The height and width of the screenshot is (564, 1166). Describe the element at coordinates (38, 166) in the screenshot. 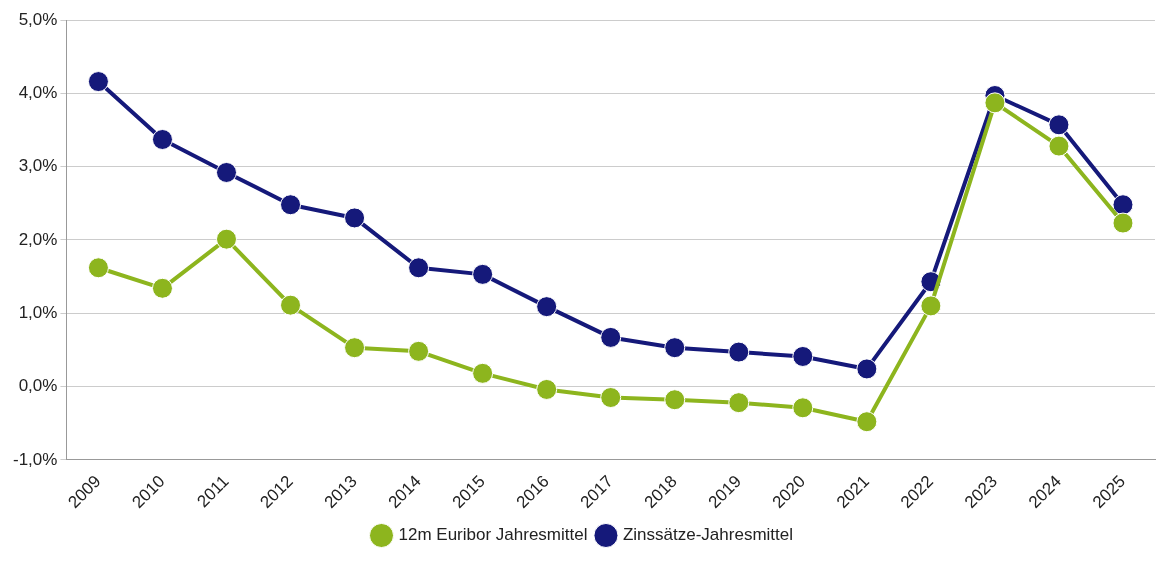

I see `y-tick-label: 3,0%` at that location.